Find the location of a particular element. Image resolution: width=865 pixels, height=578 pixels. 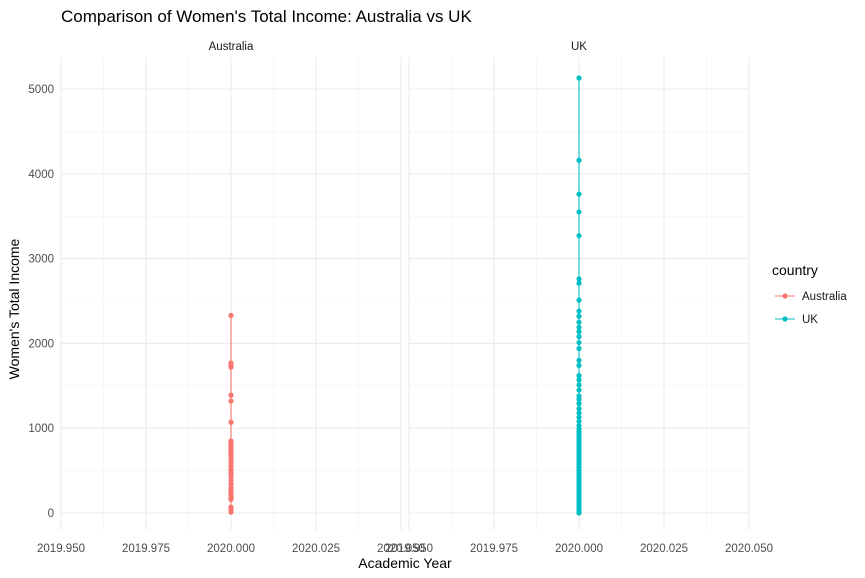

legend-entry-australia: Australia is located at coordinates (811, 297).